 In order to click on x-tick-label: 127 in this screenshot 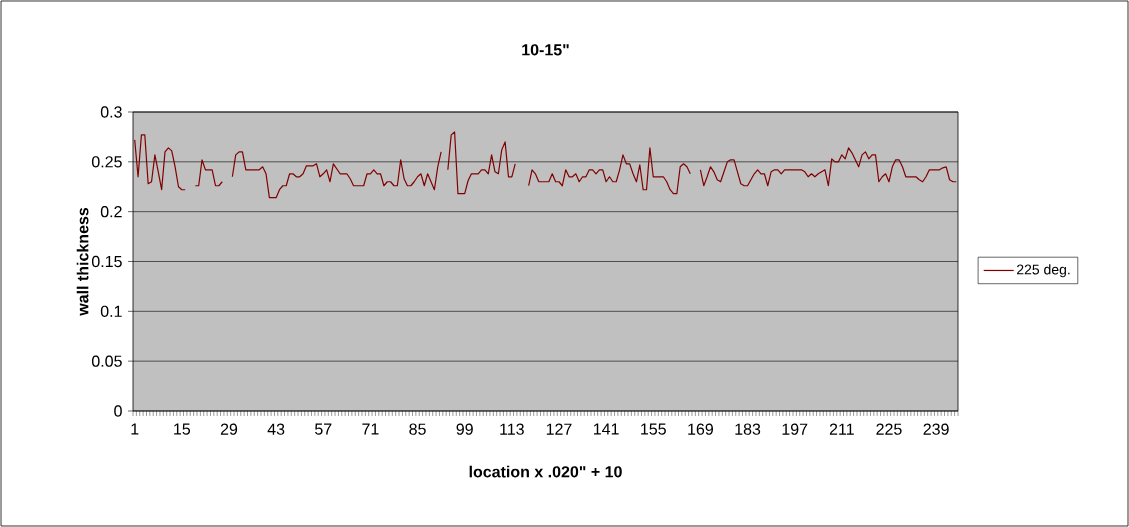, I will do `click(559, 429)`.